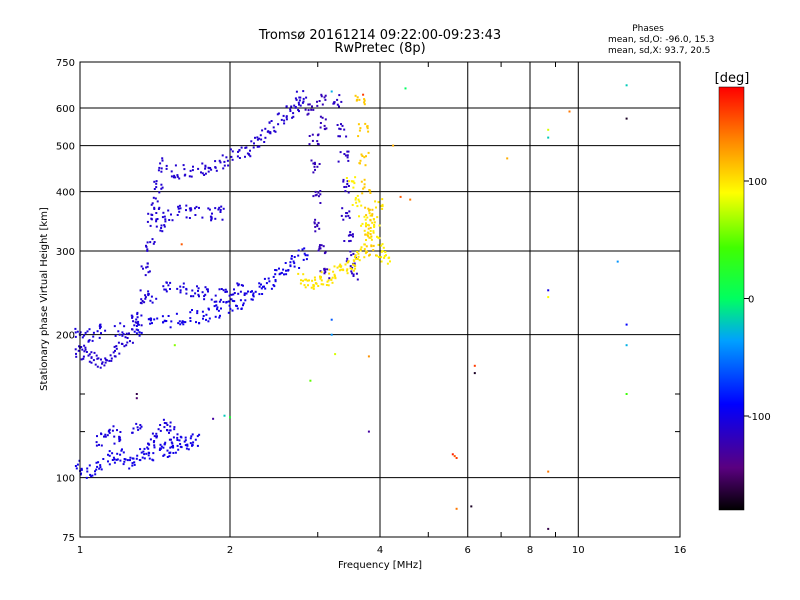  I want to click on colorbar-tick-label: 0, so click(751, 300).